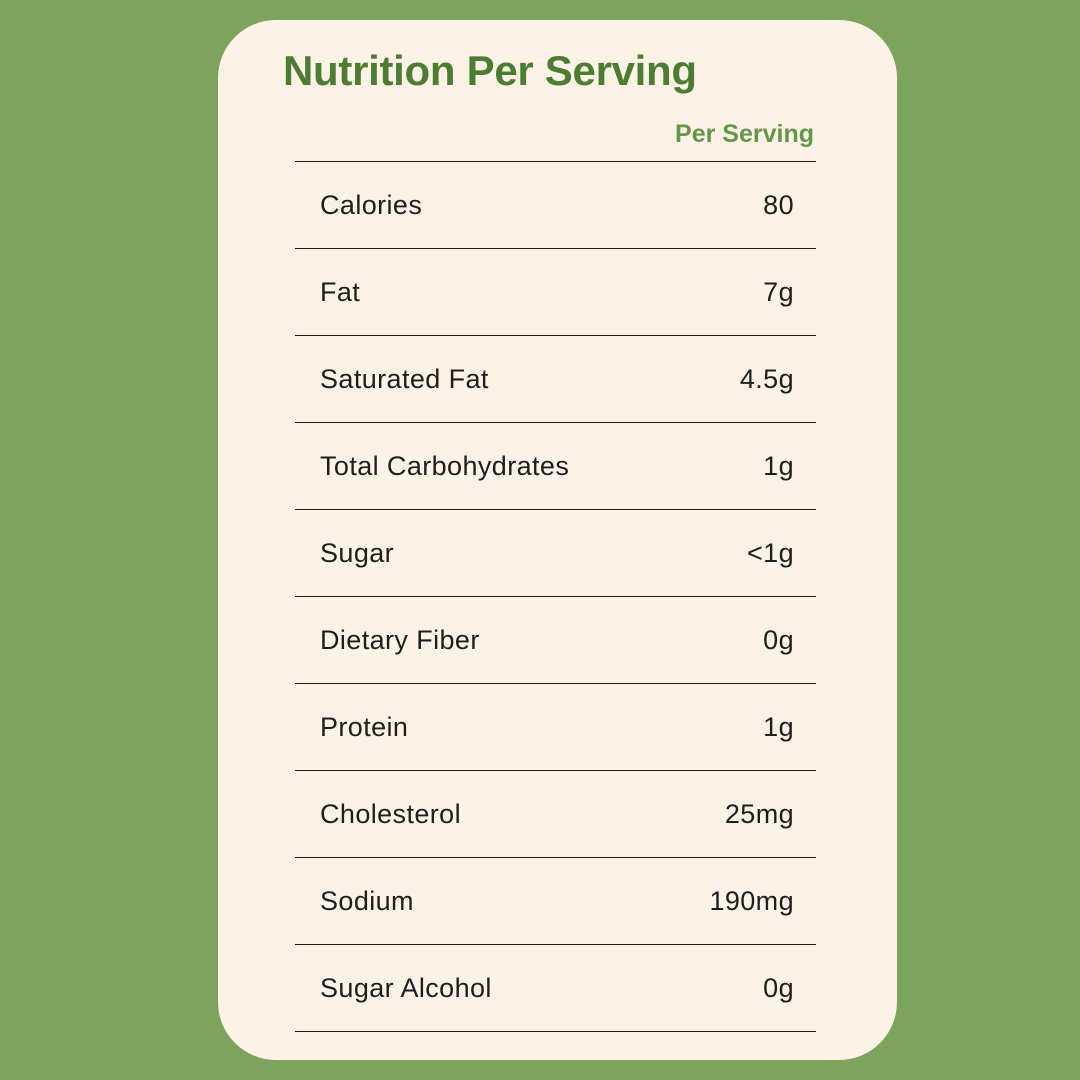 This screenshot has height=1080, width=1080. Describe the element at coordinates (400, 639) in the screenshot. I see `row-label: Dietary Fiber` at that location.